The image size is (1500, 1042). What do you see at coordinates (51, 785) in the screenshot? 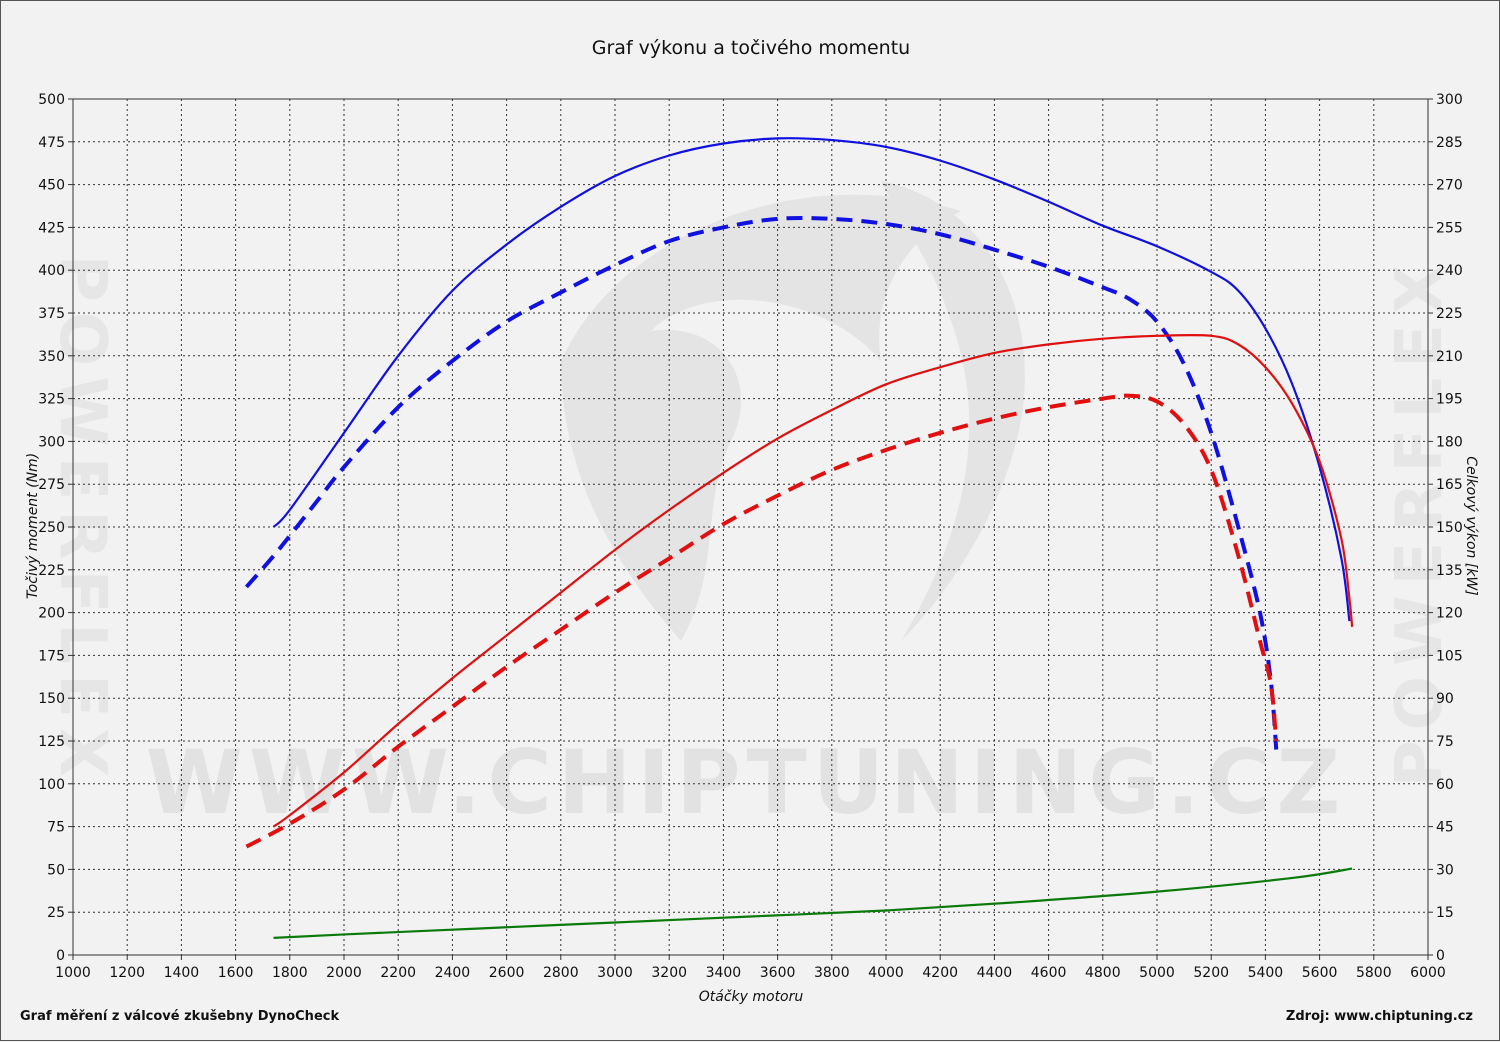
I see `y-left-tick-label: 100` at bounding box center [51, 785].